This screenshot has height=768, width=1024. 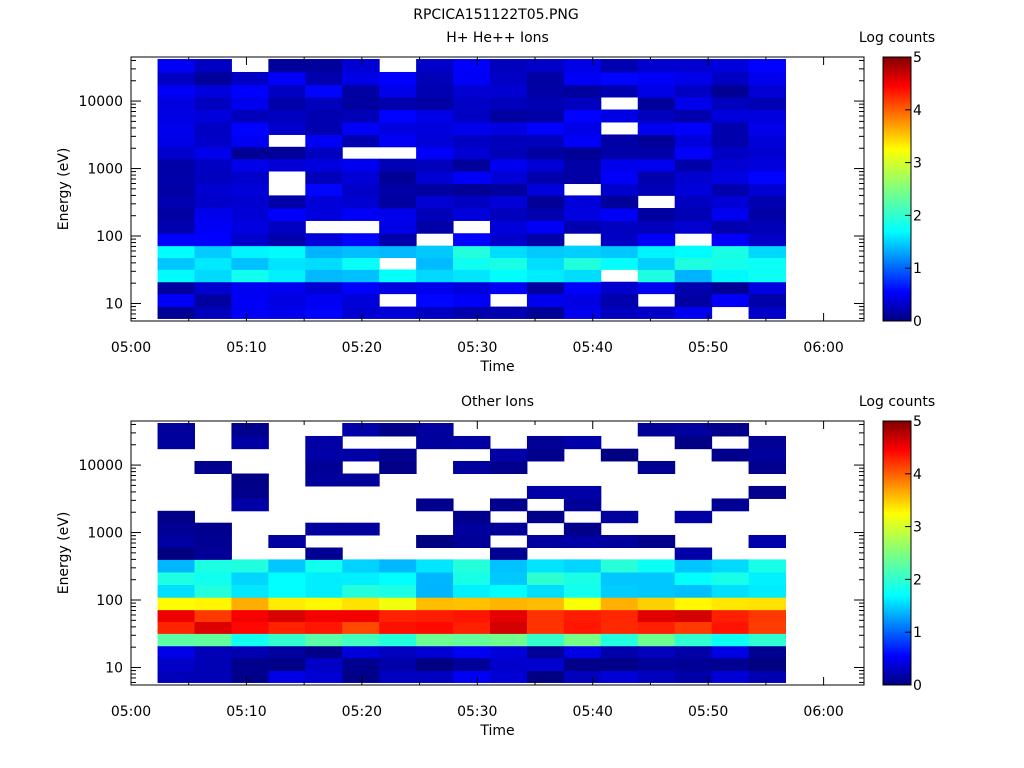 I want to click on x-tick-label: 05:40, so click(x=593, y=348).